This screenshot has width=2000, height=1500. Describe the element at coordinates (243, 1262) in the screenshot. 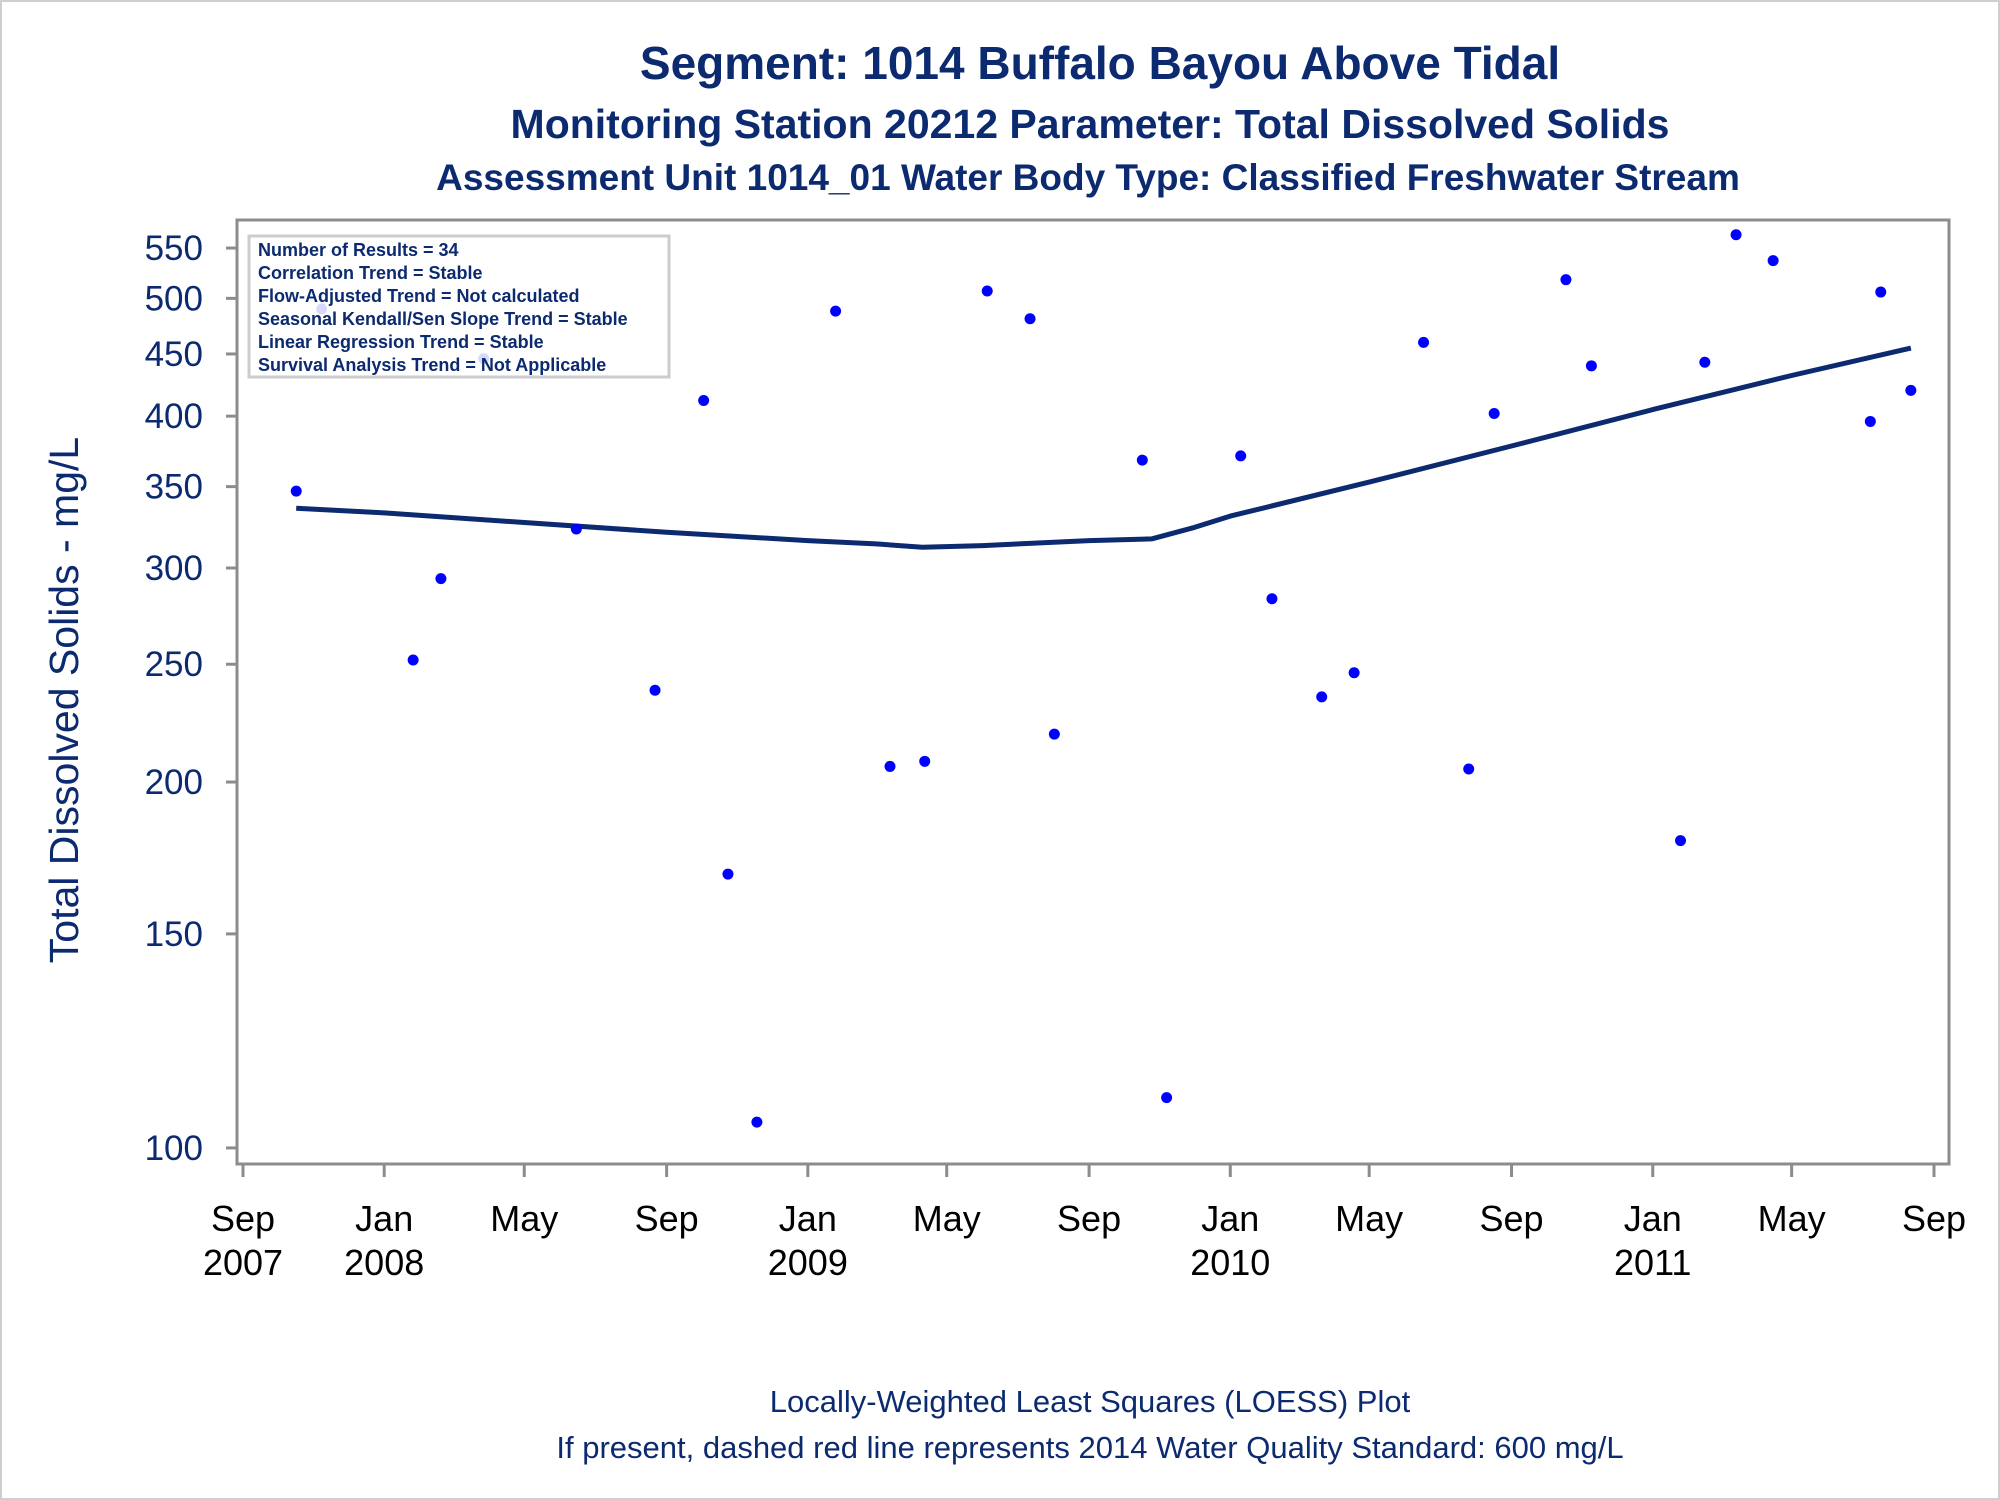

I see `x-tick-year-label: 2007` at that location.